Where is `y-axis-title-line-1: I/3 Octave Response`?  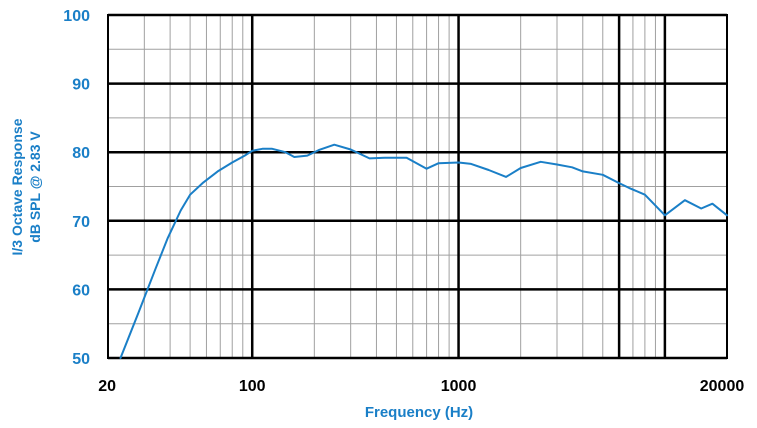
y-axis-title-line-1: I/3 Octave Response is located at coordinates (17, 186).